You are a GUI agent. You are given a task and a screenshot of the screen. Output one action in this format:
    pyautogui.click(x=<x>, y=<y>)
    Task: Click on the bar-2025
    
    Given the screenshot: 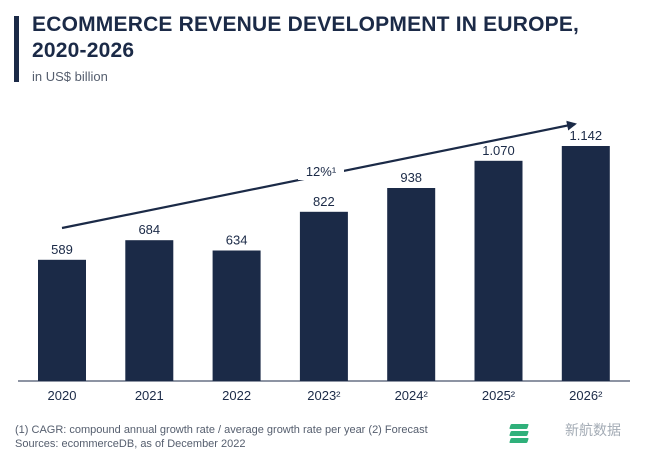 What is the action you would take?
    pyautogui.click(x=498, y=270)
    